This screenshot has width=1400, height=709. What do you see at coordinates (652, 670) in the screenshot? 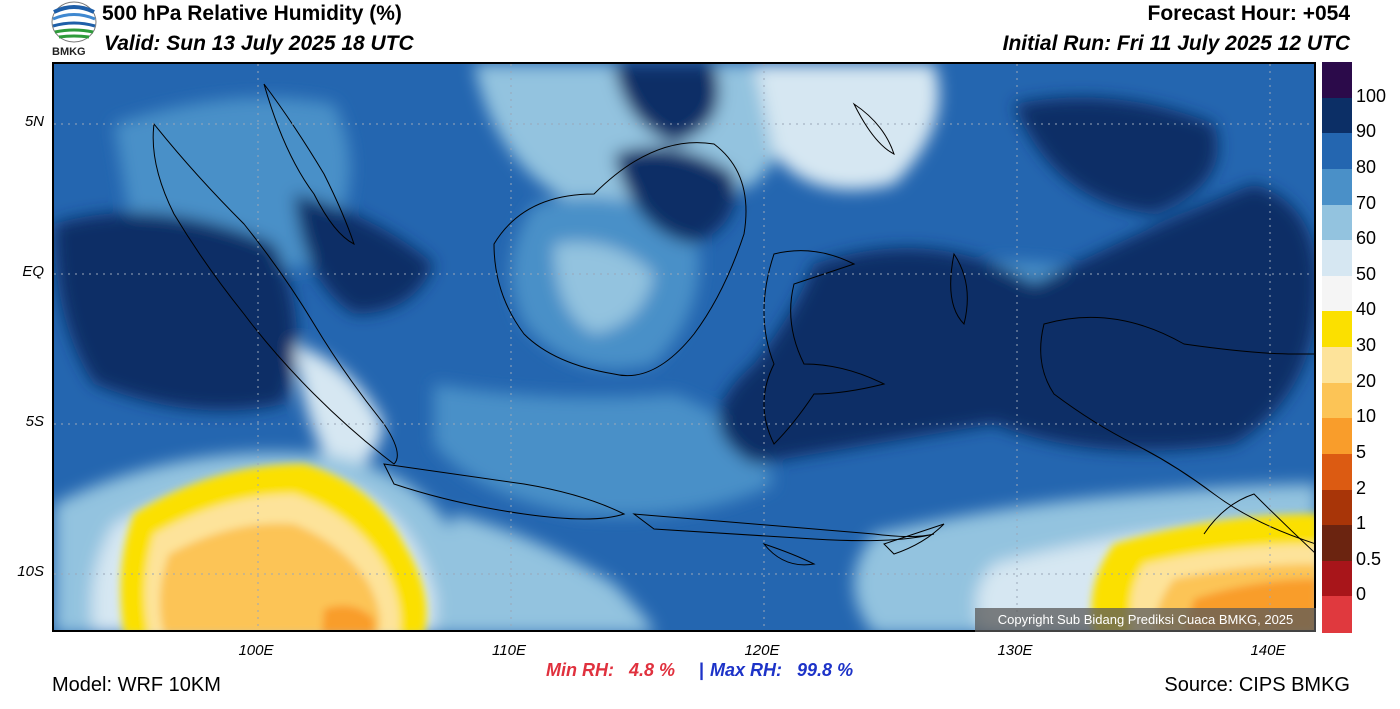
I see `min-rh-value: 4.8 %` at bounding box center [652, 670].